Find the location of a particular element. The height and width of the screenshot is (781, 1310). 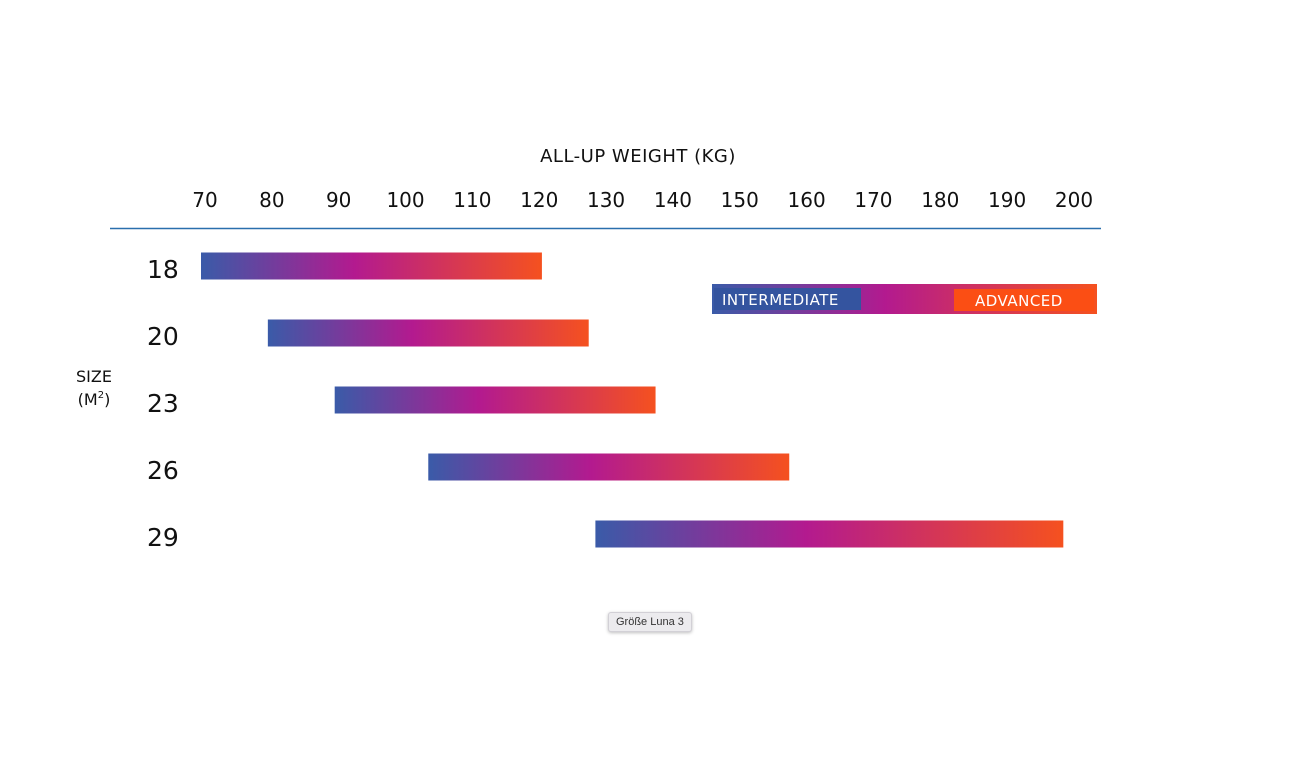

y-axis-title-line1: SIZE is located at coordinates (94, 376).